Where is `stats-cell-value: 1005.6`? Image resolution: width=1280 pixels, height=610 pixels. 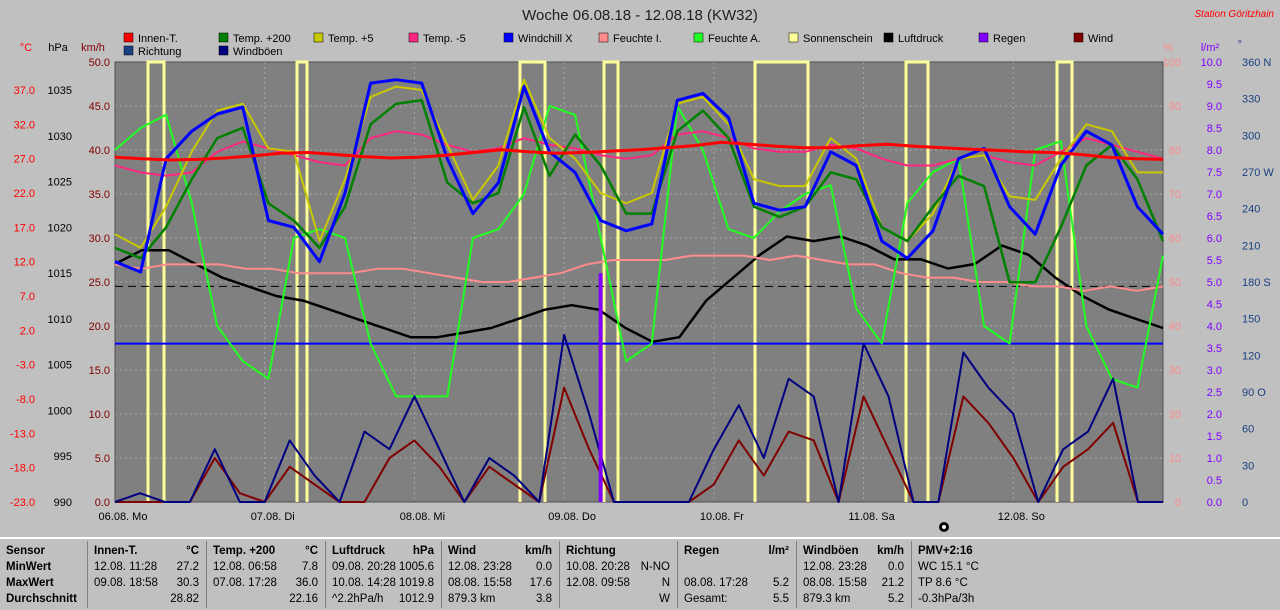 stats-cell-value: 1005.6 is located at coordinates (416, 567).